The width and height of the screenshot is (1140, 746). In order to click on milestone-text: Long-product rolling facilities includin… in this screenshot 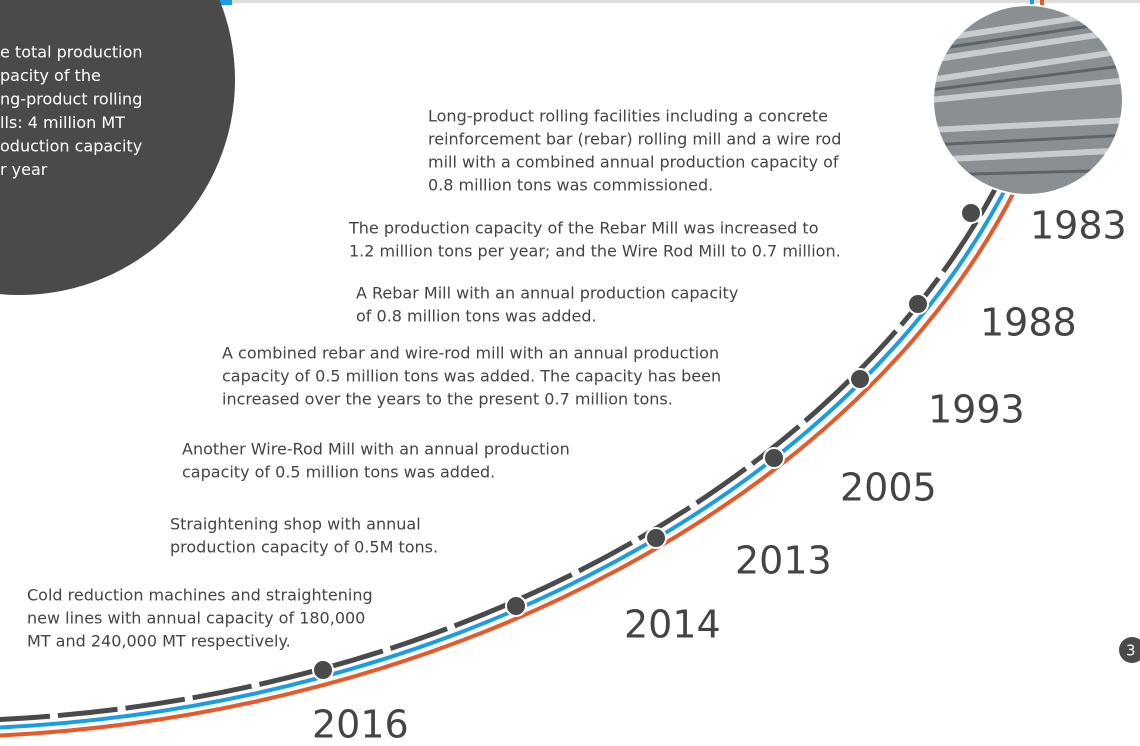, I will do `click(628, 116)`.